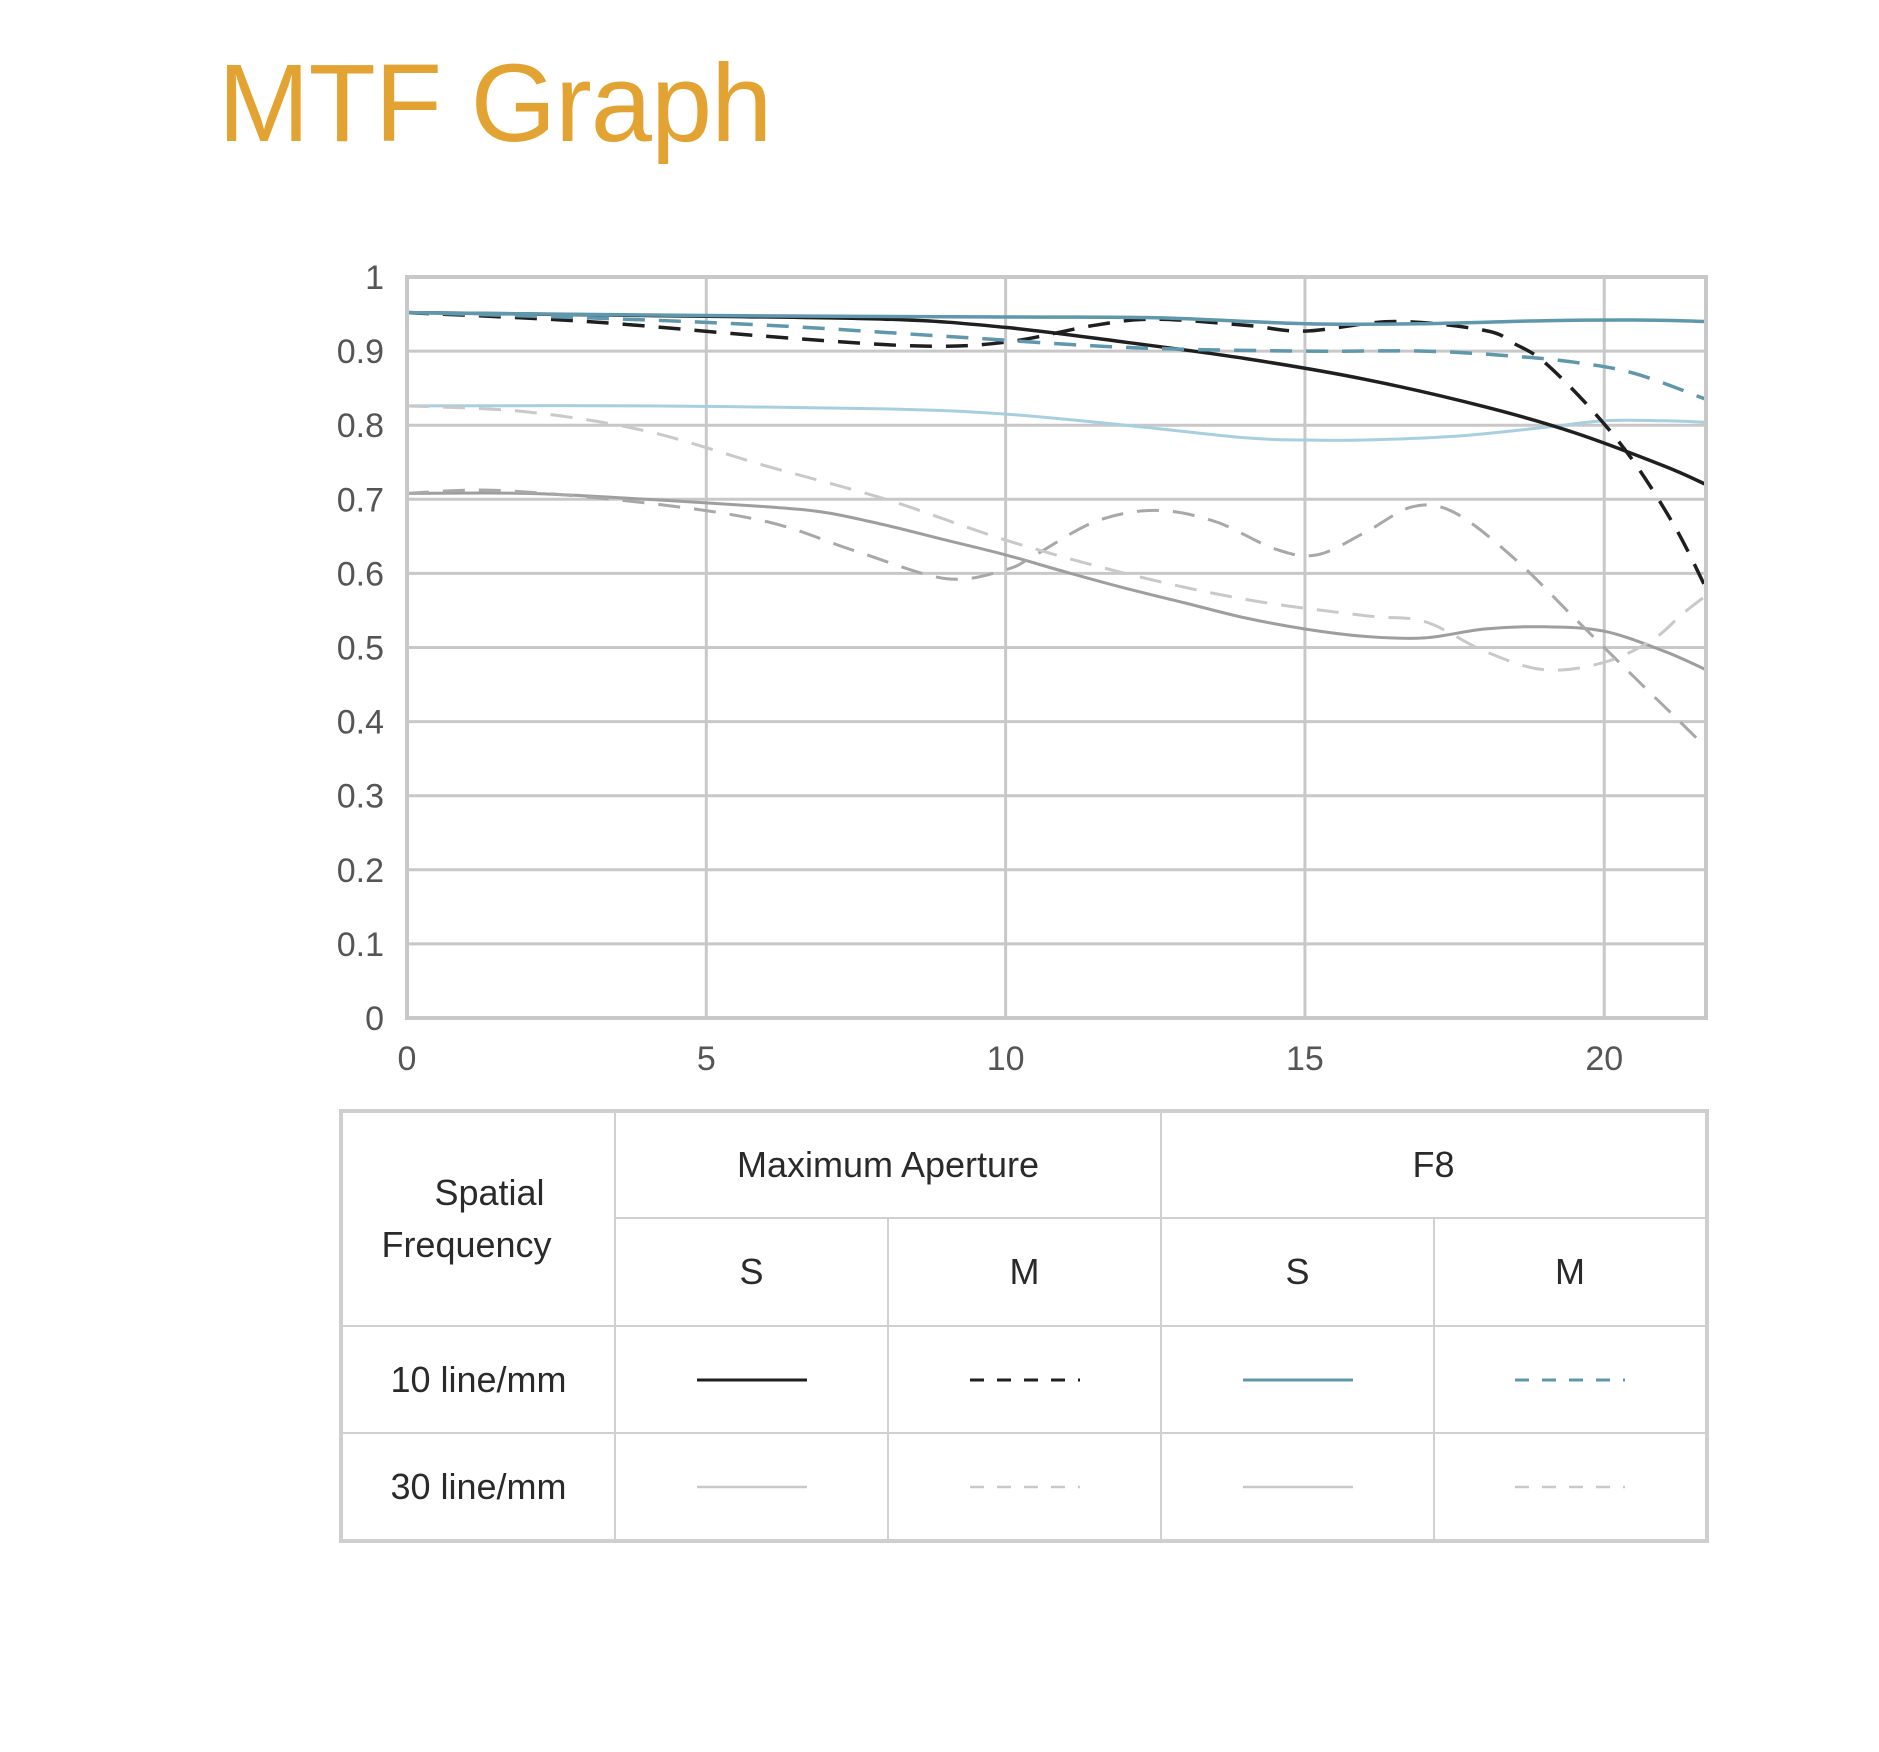 This screenshot has height=1752, width=1879. I want to click on row-label-10: 10 line/mm, so click(478, 1379).